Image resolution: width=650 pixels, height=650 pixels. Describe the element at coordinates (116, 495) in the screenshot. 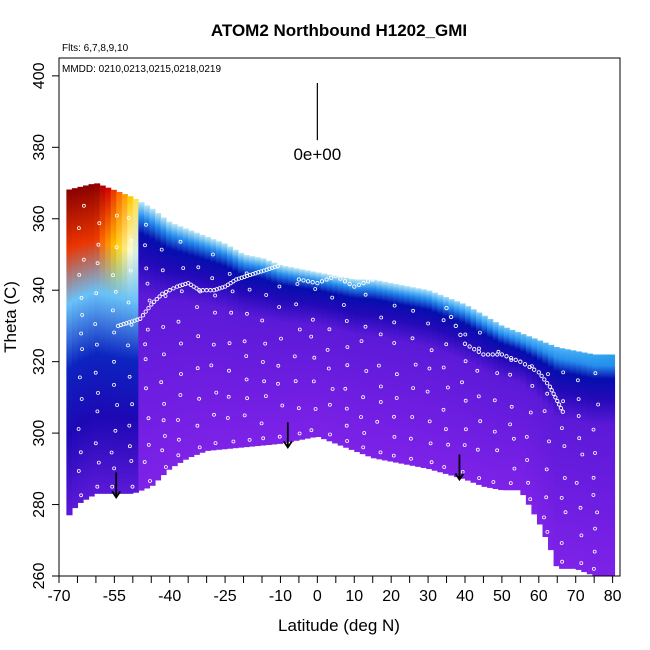

I see `down-arrow-head` at that location.